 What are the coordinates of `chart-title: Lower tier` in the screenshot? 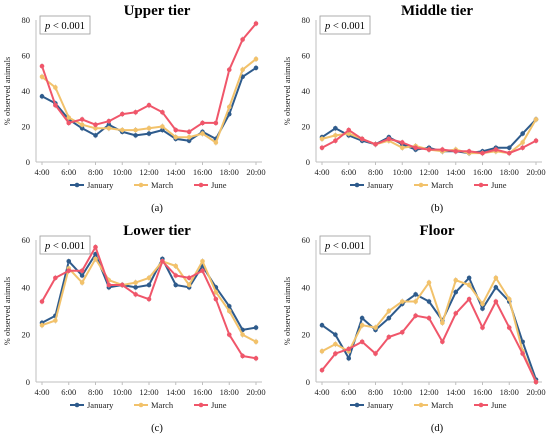 It's located at (157, 231).